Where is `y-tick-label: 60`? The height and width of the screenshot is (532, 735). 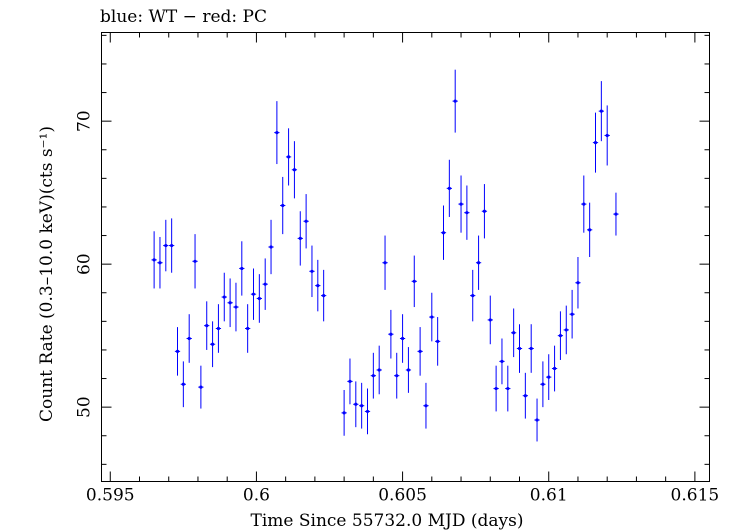 y-tick-label: 60 is located at coordinates (85, 264).